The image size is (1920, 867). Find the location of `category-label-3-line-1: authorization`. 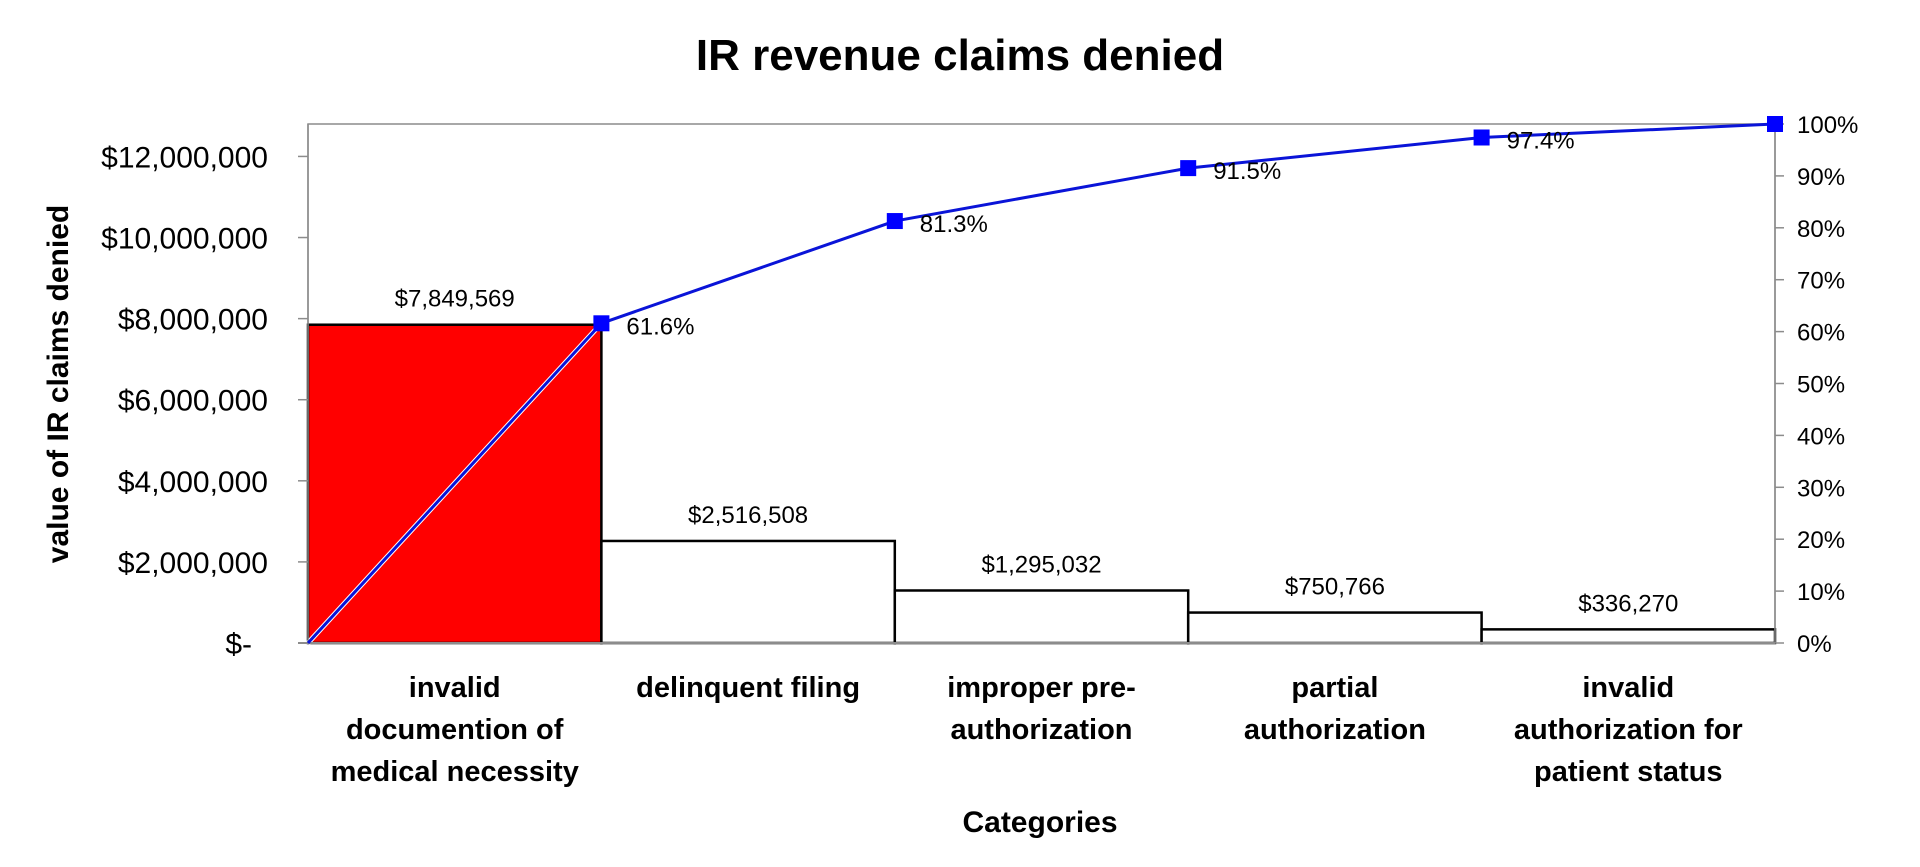

category-label-3-line-1: authorization is located at coordinates (1335, 730).